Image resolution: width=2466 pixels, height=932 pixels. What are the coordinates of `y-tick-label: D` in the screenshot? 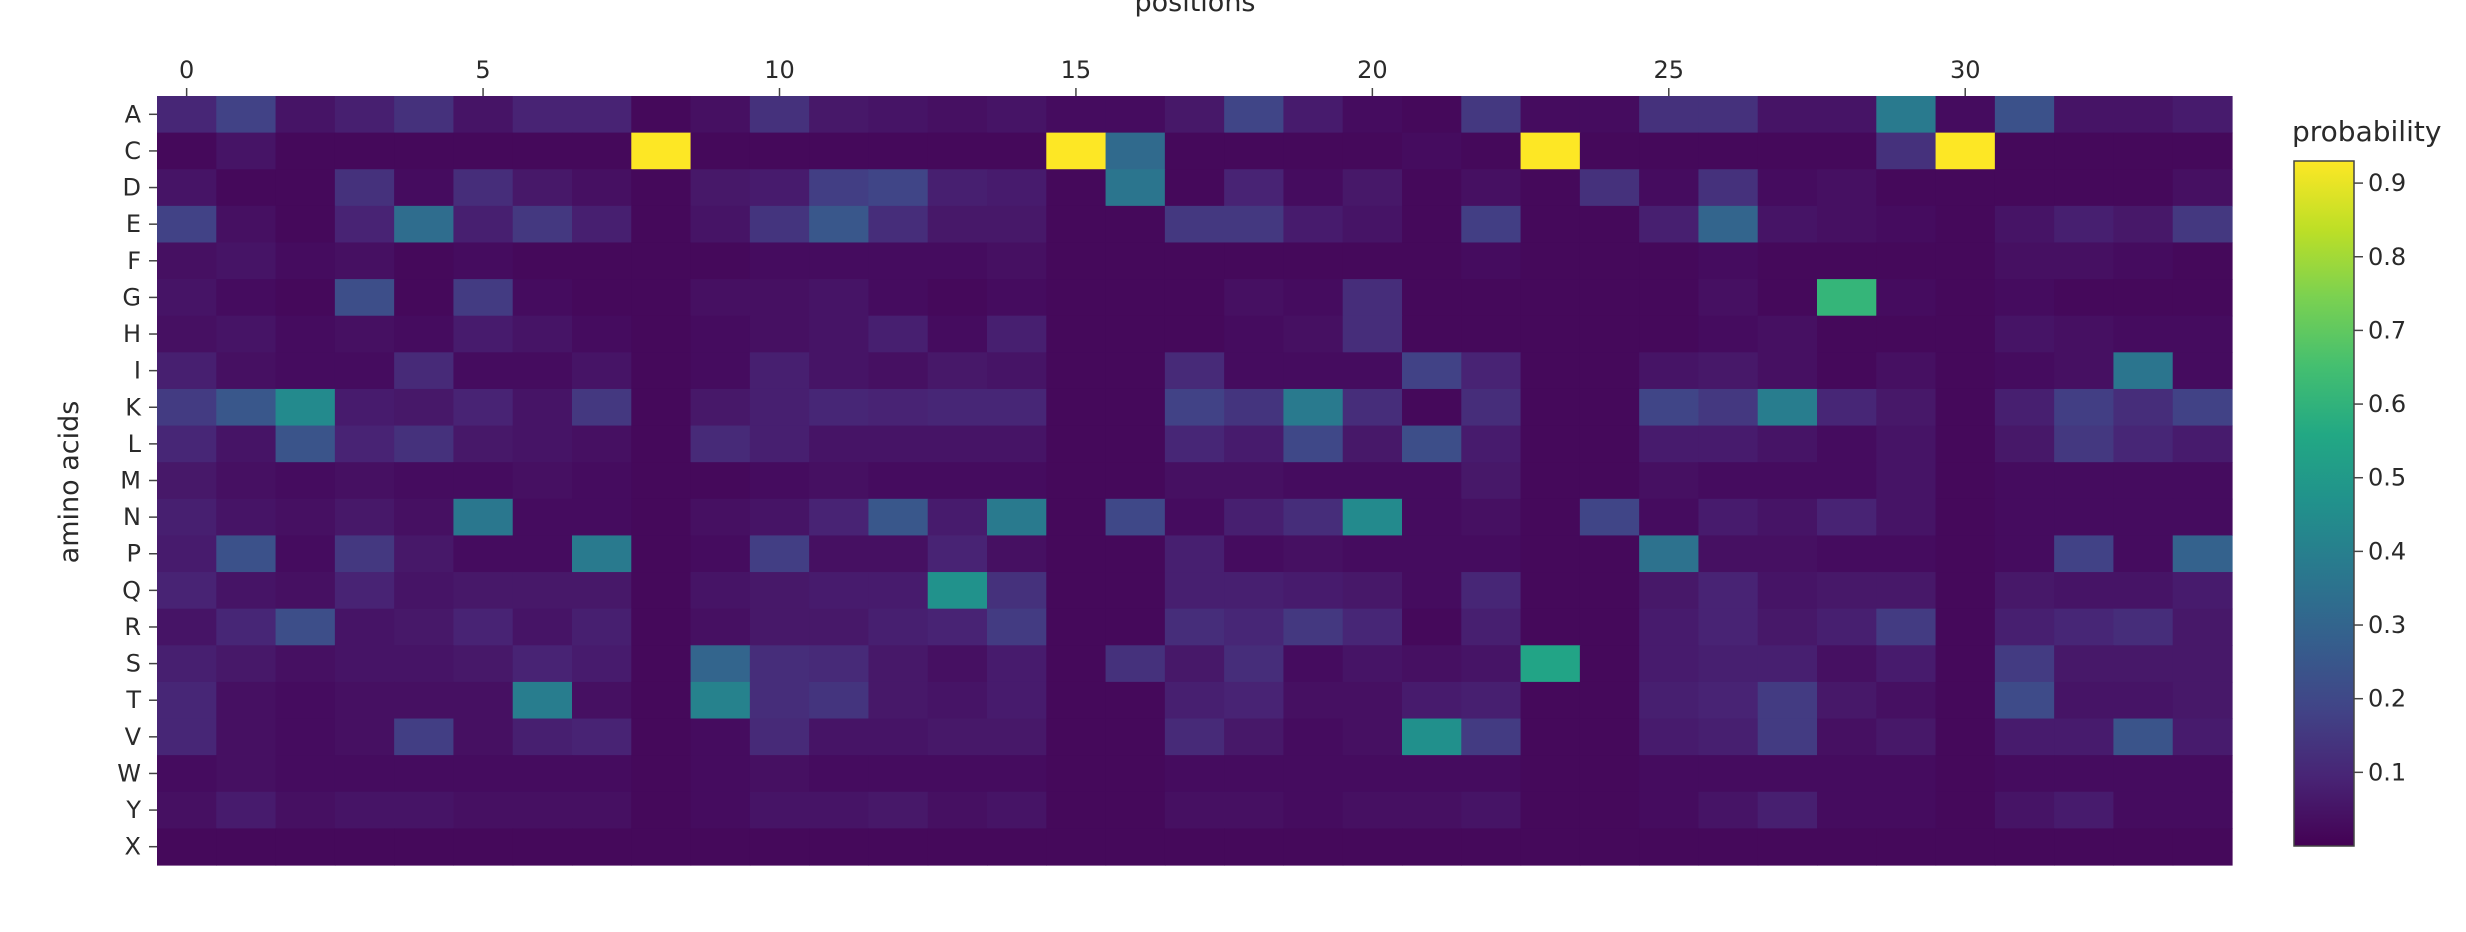 It's located at (132, 188).